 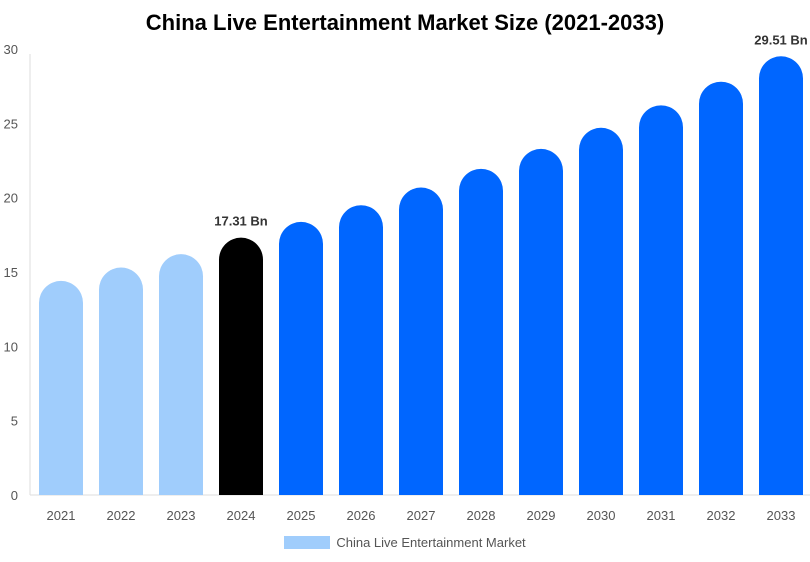 I want to click on bar-2024, so click(x=241, y=366).